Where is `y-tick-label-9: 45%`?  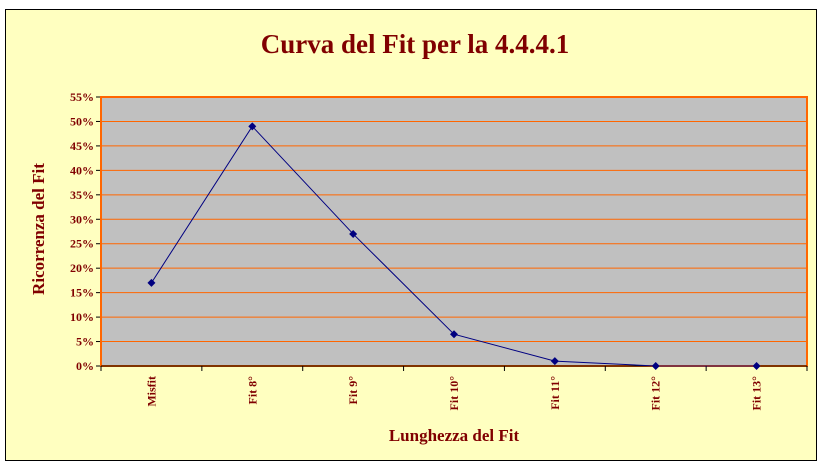
y-tick-label-9: 45% is located at coordinates (82, 146).